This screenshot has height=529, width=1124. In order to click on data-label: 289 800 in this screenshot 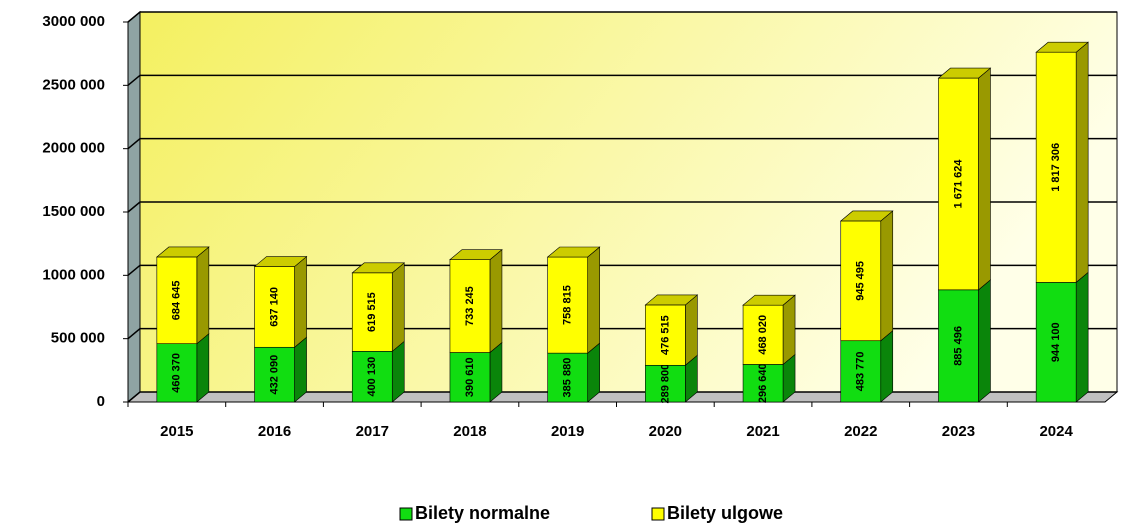, I will do `click(665, 384)`.